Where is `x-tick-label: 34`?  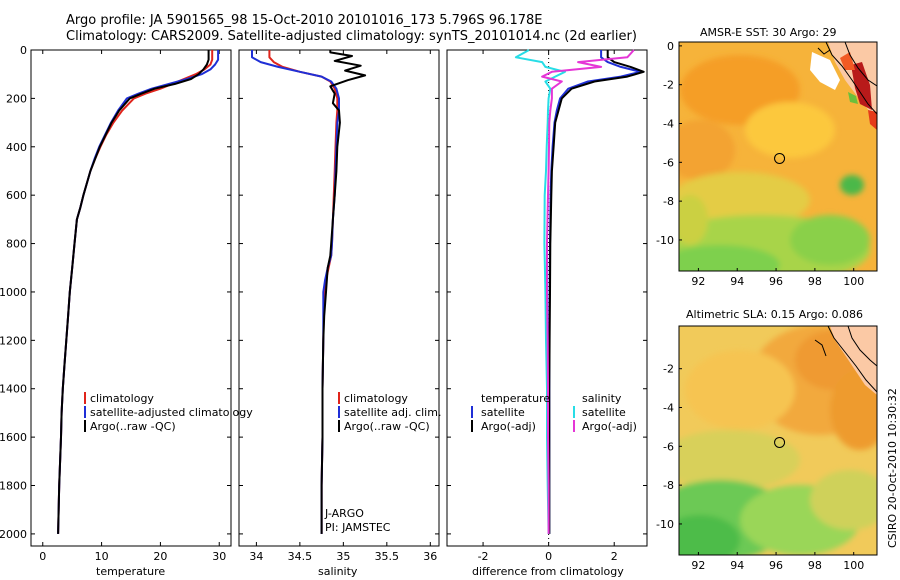 x-tick-label: 34 is located at coordinates (256, 556).